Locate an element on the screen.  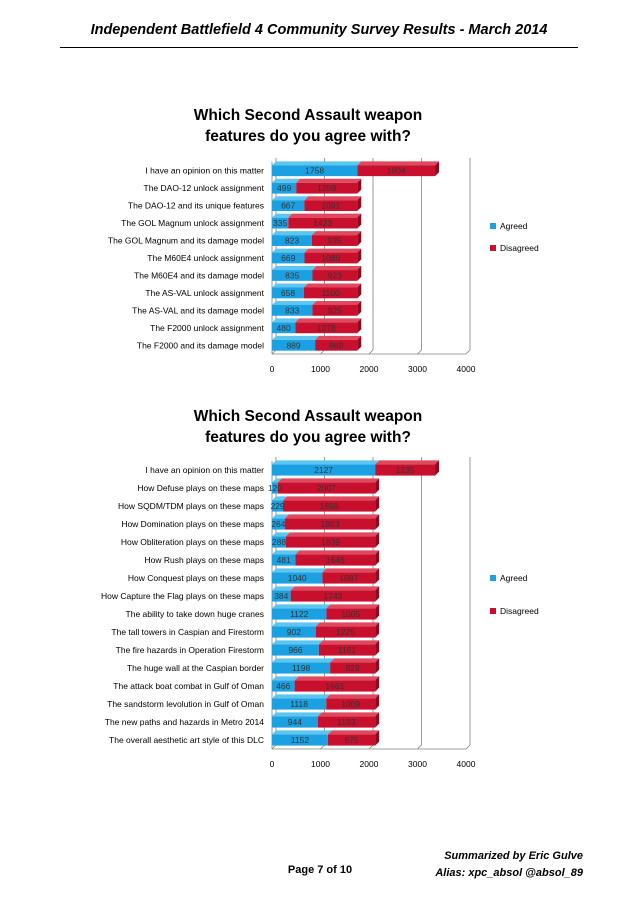
category-label: The sandstorm levolution in Gulf of Oman is located at coordinates (185, 704).